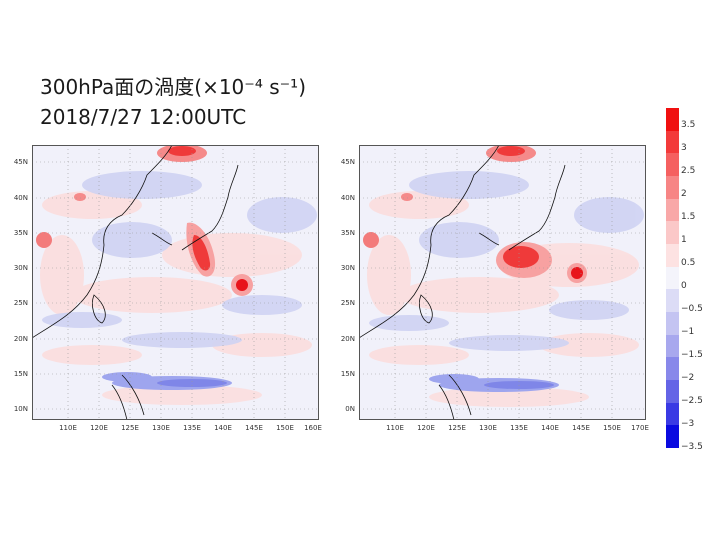 Image resolution: width=720 pixels, height=540 pixels. I want to click on right-lat-label: 0N, so click(350, 409).